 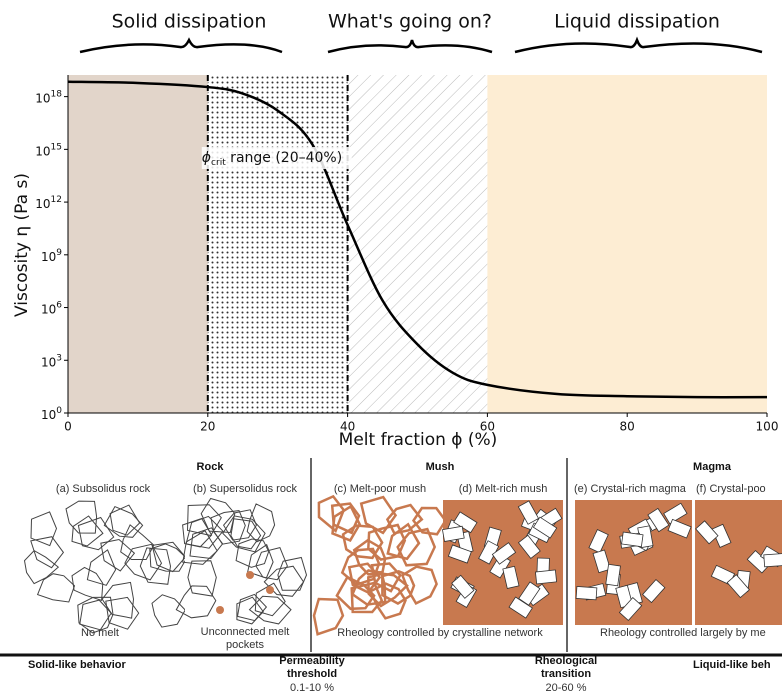 What do you see at coordinates (712, 467) in the screenshot?
I see `group-label: Magma` at bounding box center [712, 467].